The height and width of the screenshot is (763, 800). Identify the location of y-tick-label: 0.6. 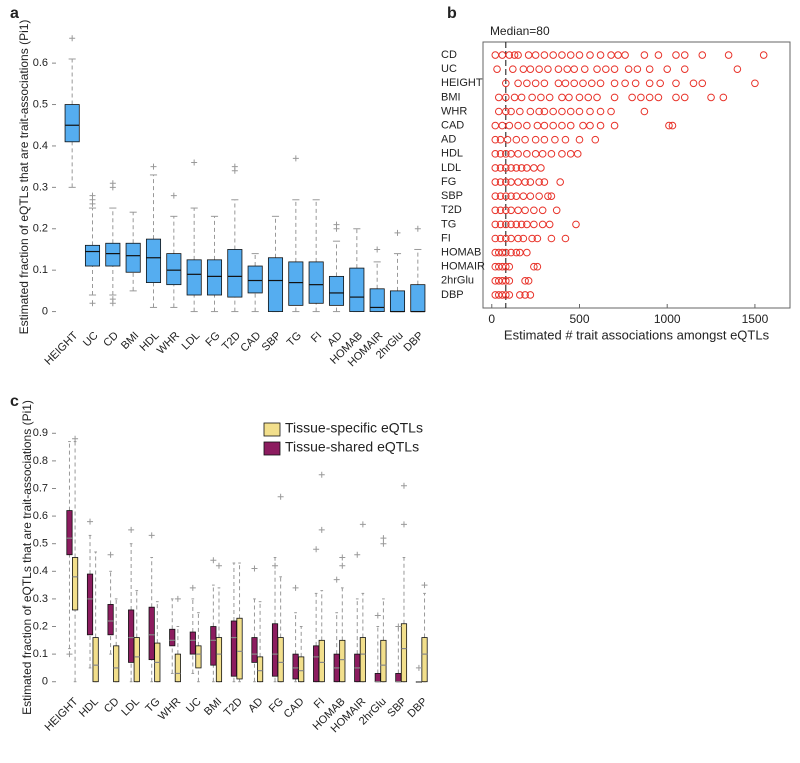
(40, 516).